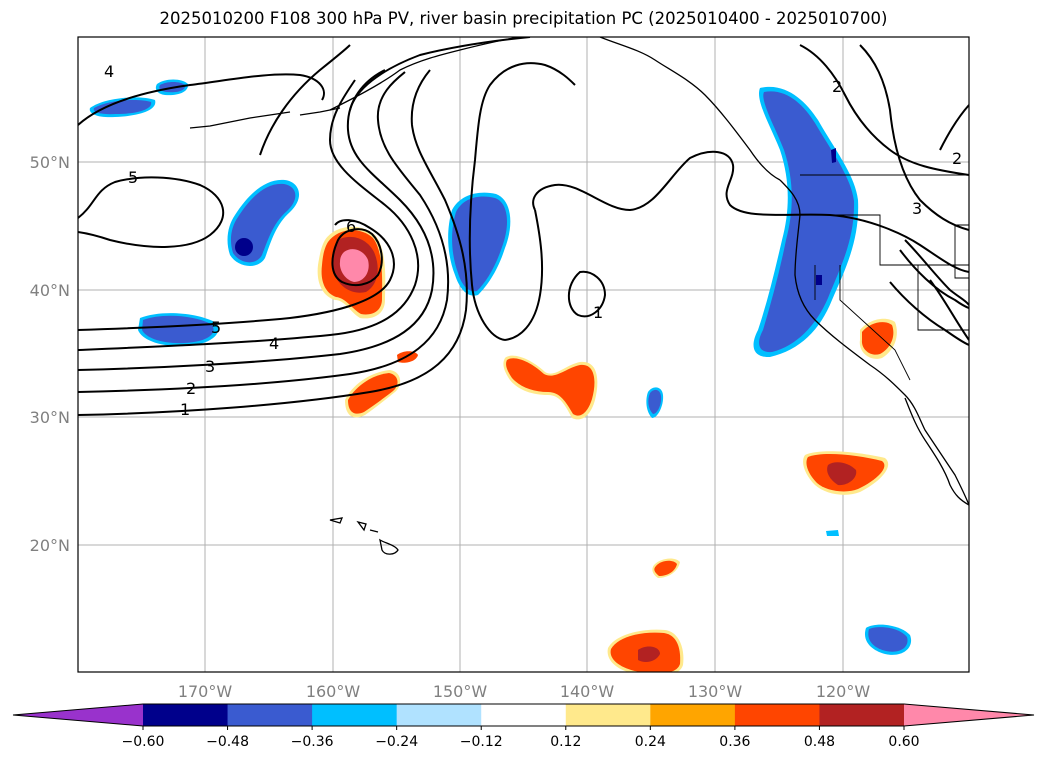 Image resolution: width=1047 pixels, height=765 pixels. What do you see at coordinates (903, 742) in the screenshot?
I see `colorbar-tick-label: 0.60` at bounding box center [903, 742].